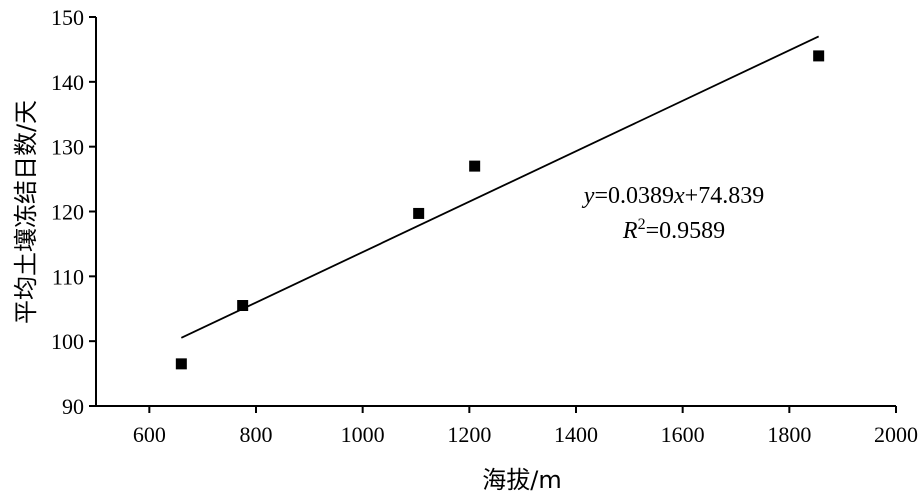 This screenshot has height=499, width=922. Describe the element at coordinates (789, 434) in the screenshot. I see `x-tick-label: 1800` at that location.